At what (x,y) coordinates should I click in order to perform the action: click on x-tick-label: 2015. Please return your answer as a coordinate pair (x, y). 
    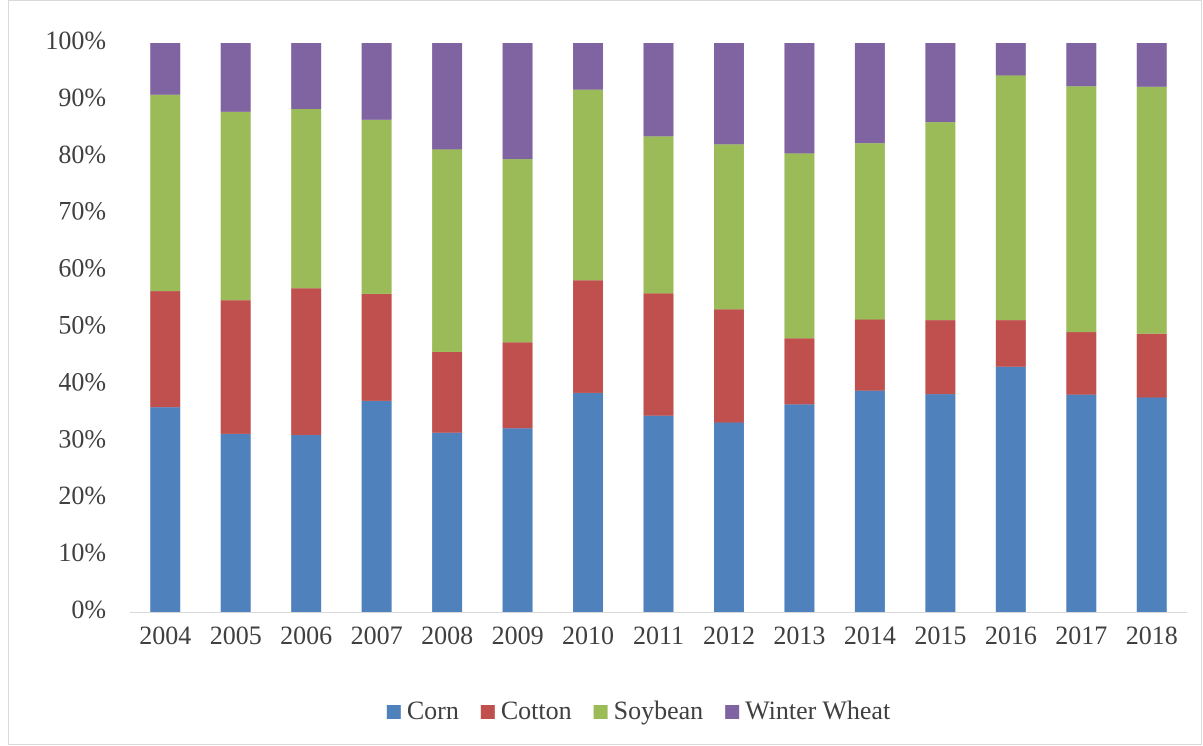
    Looking at the image, I should click on (940, 635).